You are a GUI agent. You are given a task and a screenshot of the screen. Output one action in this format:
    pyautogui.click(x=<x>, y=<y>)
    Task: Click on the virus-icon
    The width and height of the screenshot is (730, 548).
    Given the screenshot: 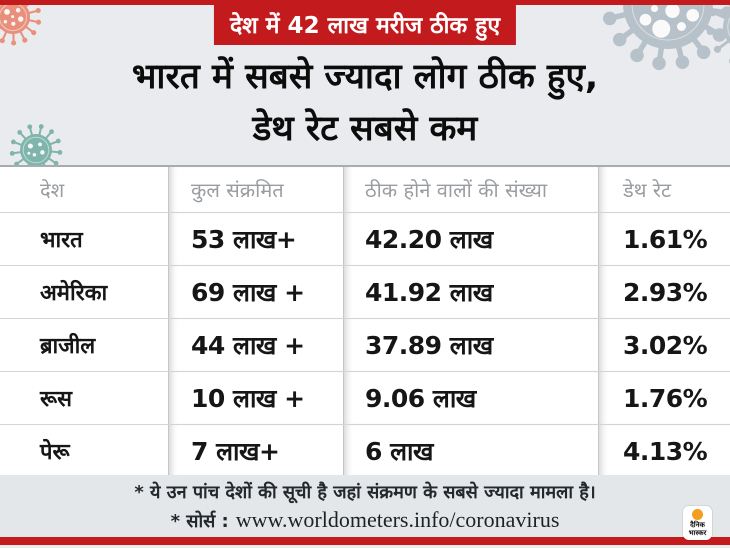 What is the action you would take?
    pyautogui.click(x=21, y=23)
    